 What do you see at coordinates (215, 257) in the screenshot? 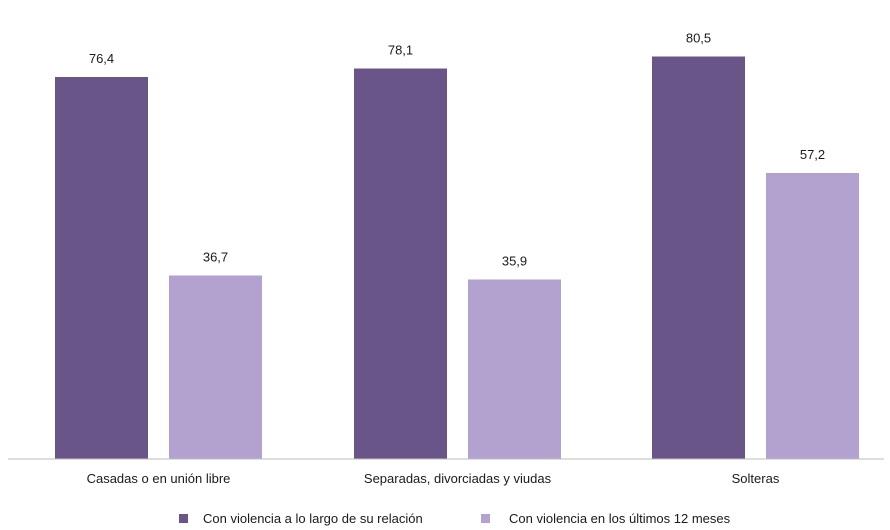
I see `data-label-s2-c1: 36,7` at bounding box center [215, 257].